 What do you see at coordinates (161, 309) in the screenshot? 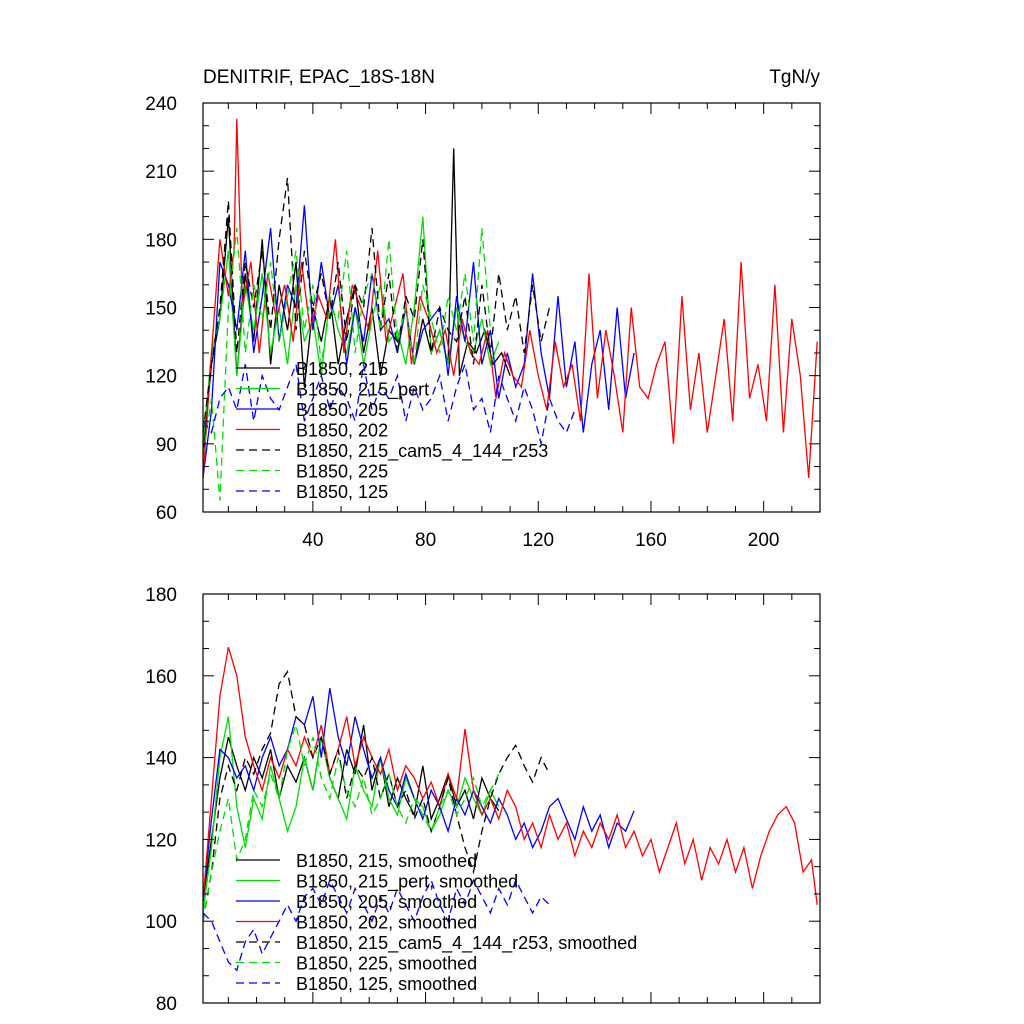
I see `y-tick-label: 150` at bounding box center [161, 309].